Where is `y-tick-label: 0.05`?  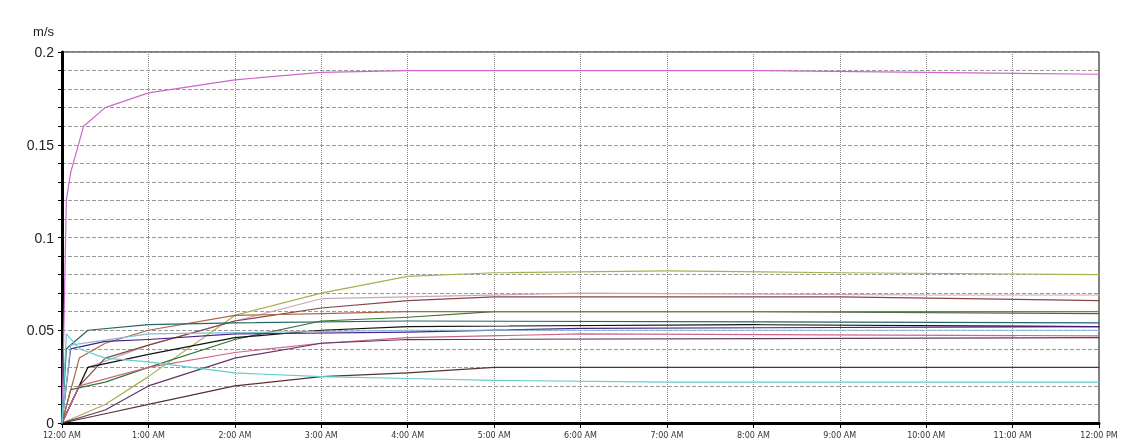 y-tick-label: 0.05 is located at coordinates (40, 330).